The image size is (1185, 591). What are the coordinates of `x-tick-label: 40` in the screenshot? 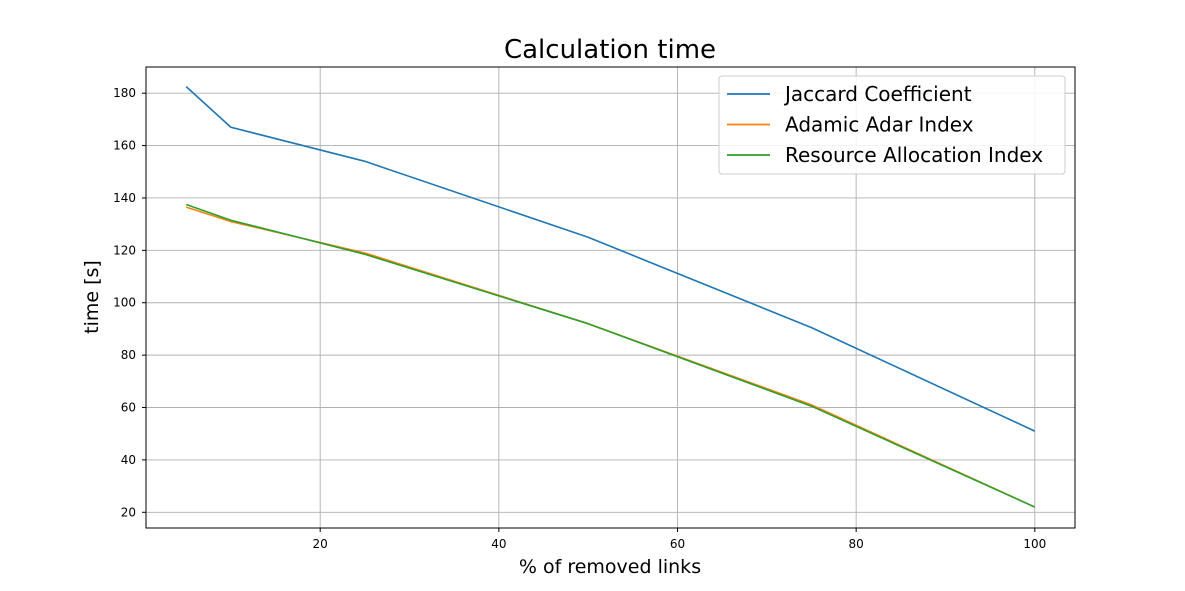 It's located at (498, 544).